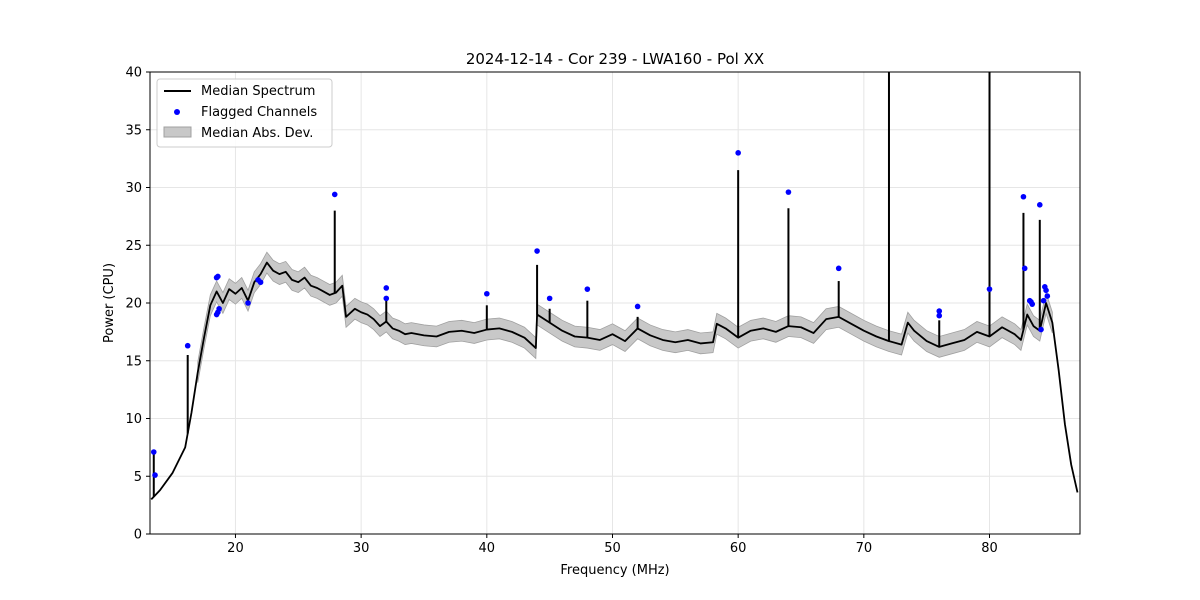  What do you see at coordinates (864, 548) in the screenshot?
I see `x-tick-label: 70` at bounding box center [864, 548].